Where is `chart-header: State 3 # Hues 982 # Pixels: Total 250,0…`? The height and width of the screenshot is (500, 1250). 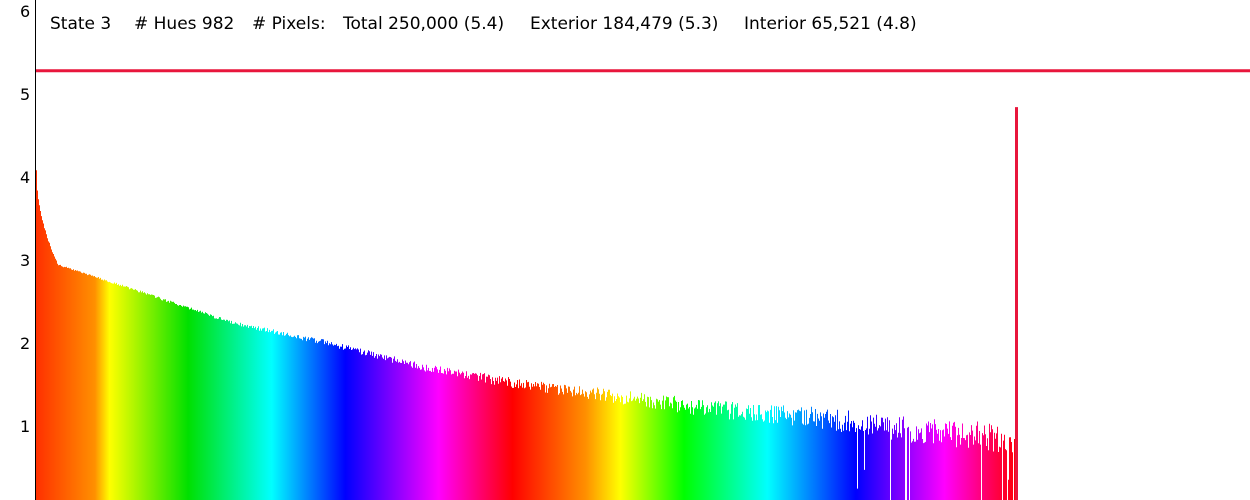
chart-header: State 3 # Hues 982 # Pixels: Total 250,0… is located at coordinates (483, 24).